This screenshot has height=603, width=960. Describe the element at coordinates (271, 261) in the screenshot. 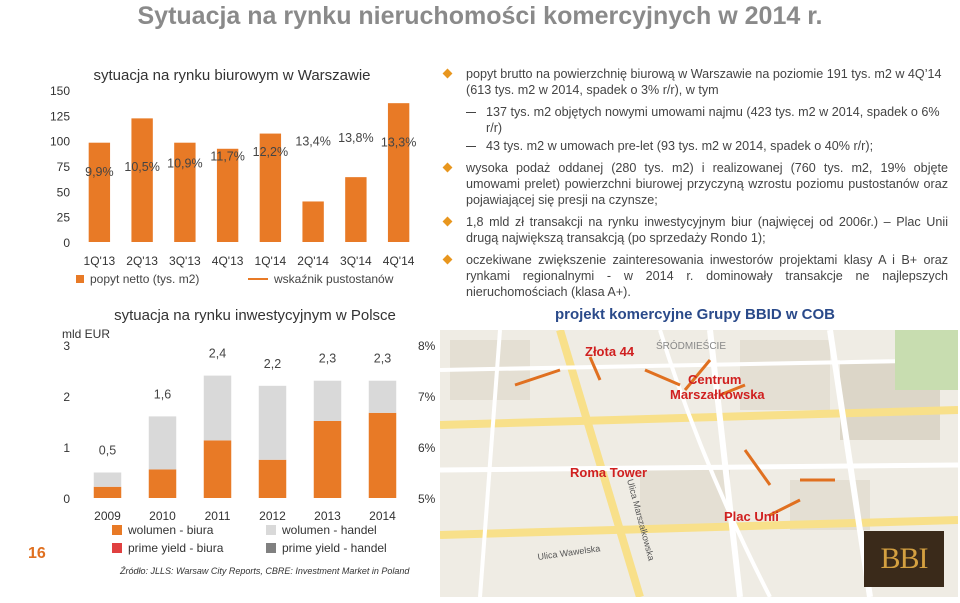

I see `office-x-tick: 1Q'14` at that location.